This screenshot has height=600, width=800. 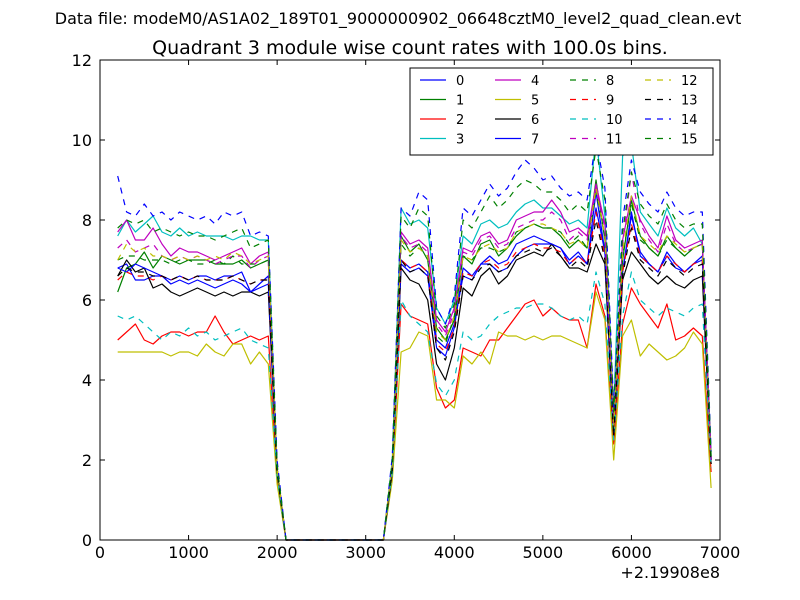 What do you see at coordinates (610, 101) in the screenshot?
I see `legend-label-9: 9` at bounding box center [610, 101].